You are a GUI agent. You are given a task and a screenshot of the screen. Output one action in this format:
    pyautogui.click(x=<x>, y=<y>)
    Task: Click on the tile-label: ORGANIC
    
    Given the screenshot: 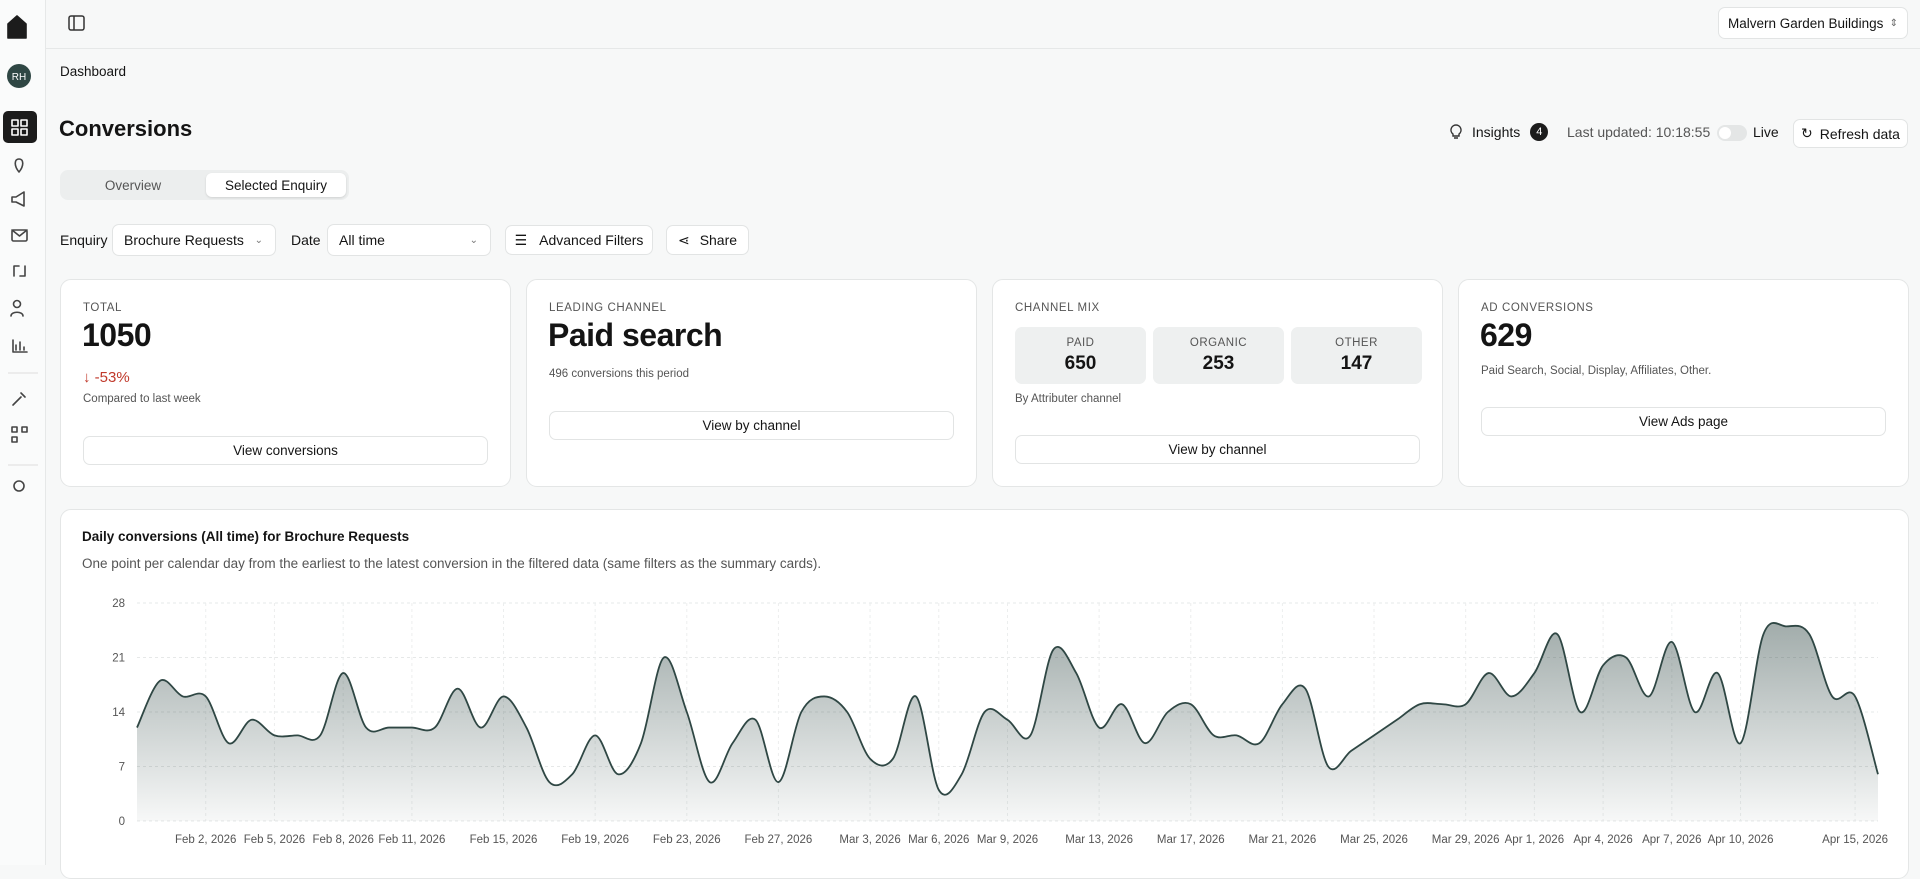 What is the action you would take?
    pyautogui.click(x=1218, y=343)
    